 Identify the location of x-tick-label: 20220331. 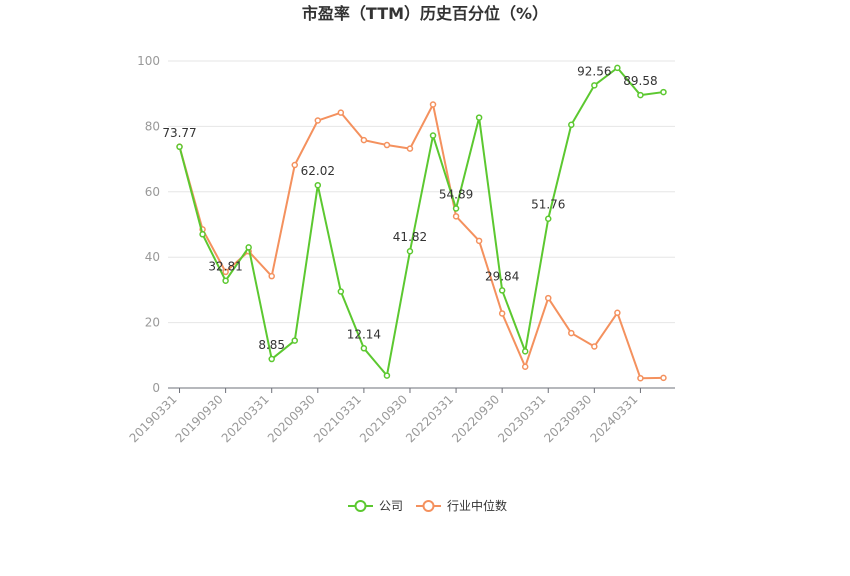
(429, 418).